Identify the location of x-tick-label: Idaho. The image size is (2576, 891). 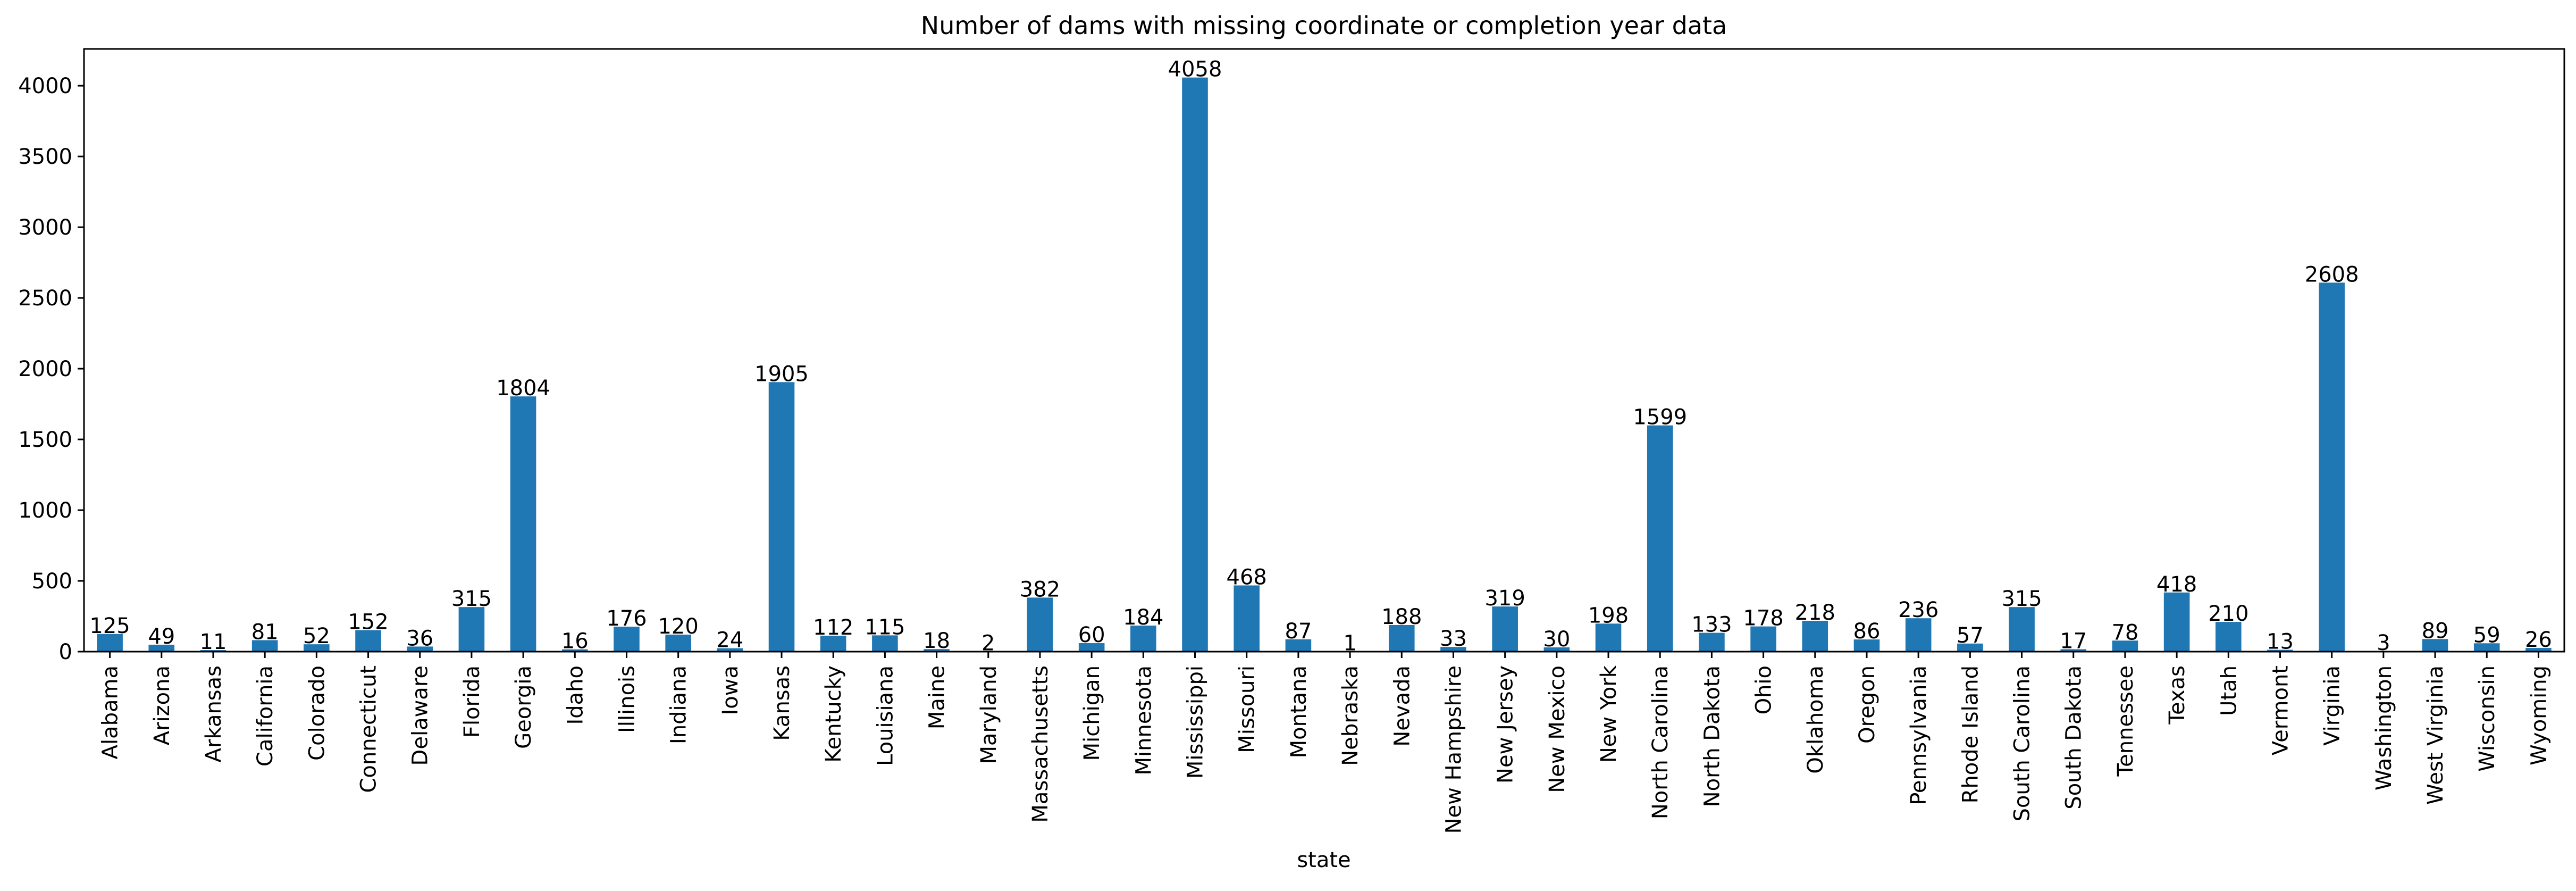
(575, 695).